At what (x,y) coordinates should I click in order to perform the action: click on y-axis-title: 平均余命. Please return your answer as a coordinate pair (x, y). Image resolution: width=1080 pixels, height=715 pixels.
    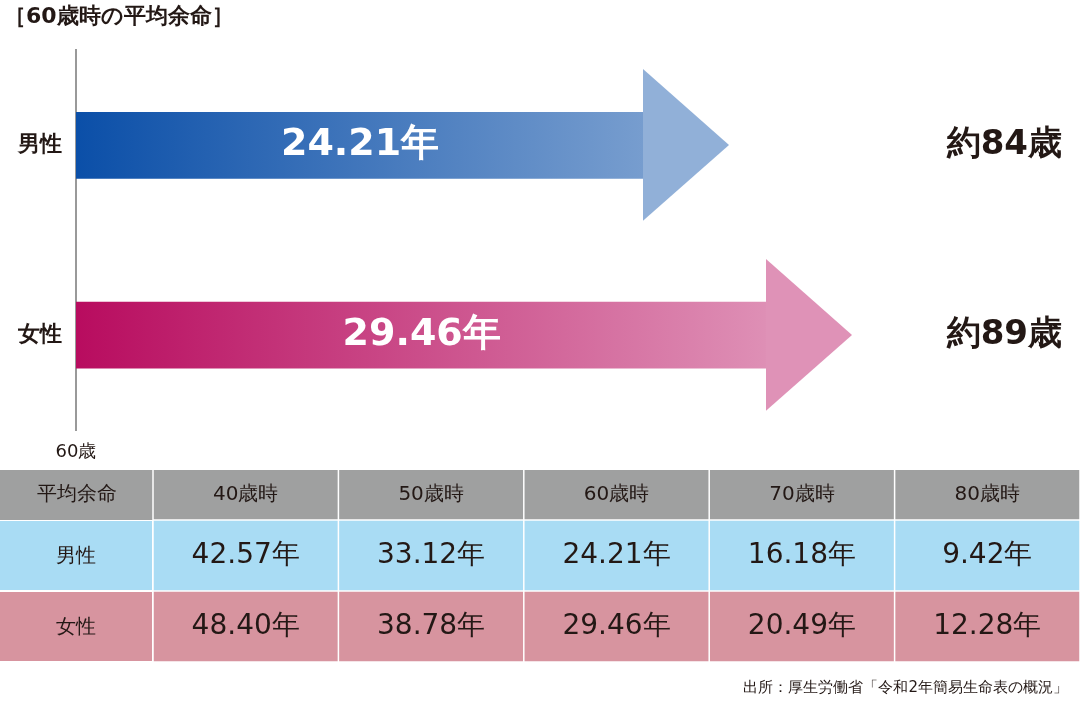
    Looking at the image, I should click on (76, 493).